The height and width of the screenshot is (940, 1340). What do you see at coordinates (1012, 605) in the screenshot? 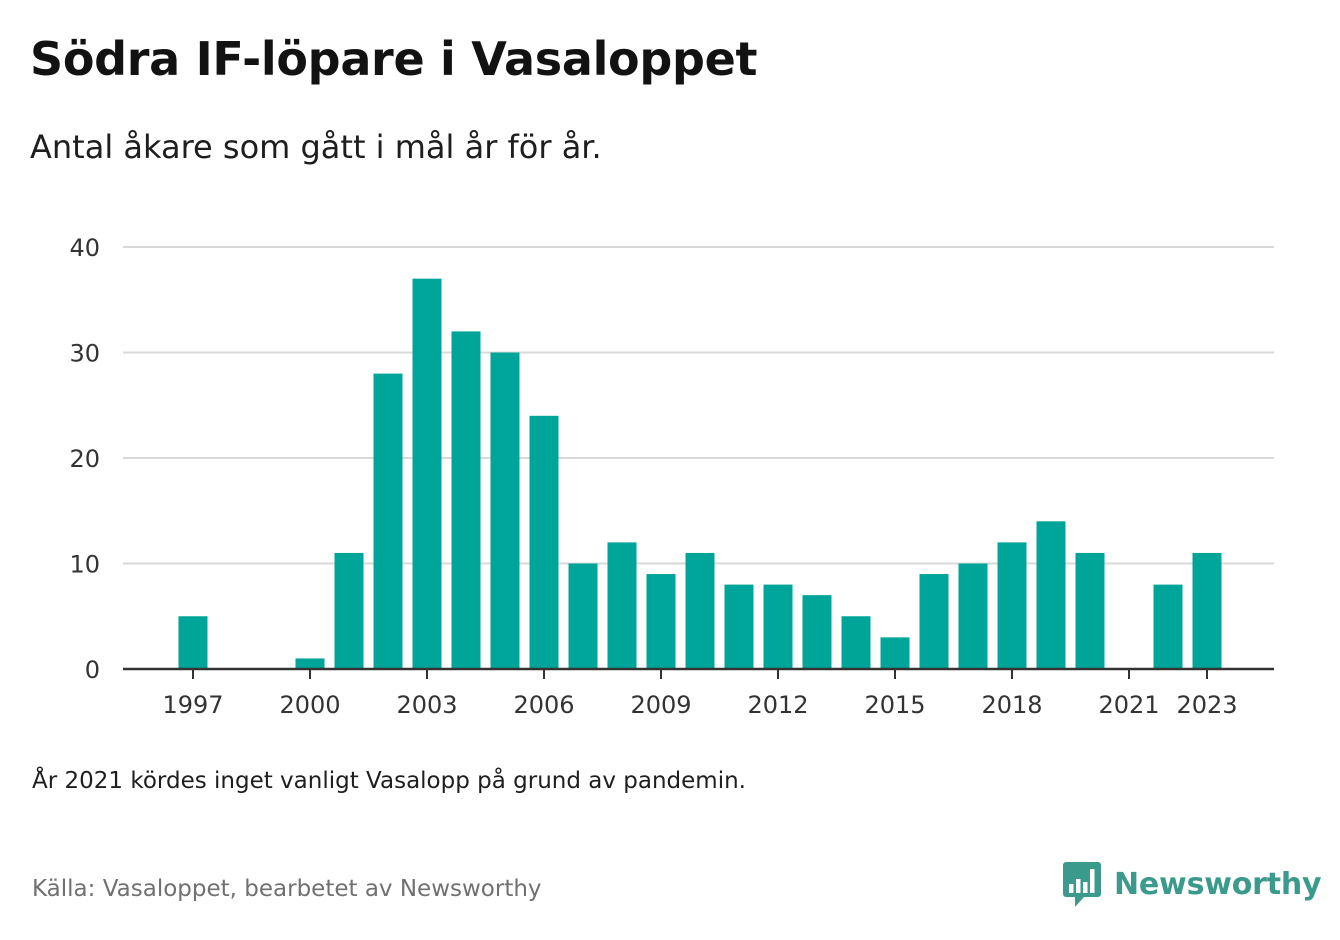
I see `bar-2018` at bounding box center [1012, 605].